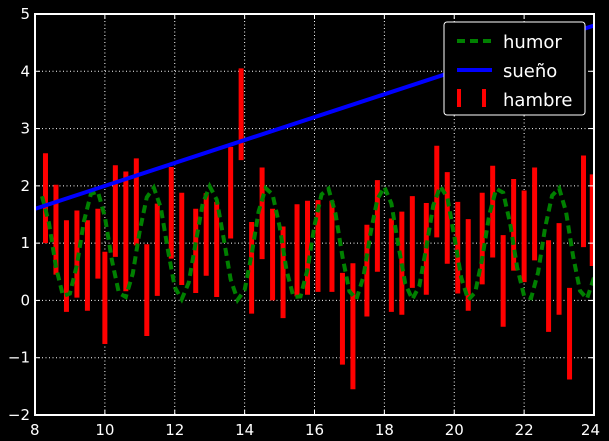 This screenshot has height=441, width=609. What do you see at coordinates (590, 430) in the screenshot?
I see `x-tick-label: 24` at bounding box center [590, 430].